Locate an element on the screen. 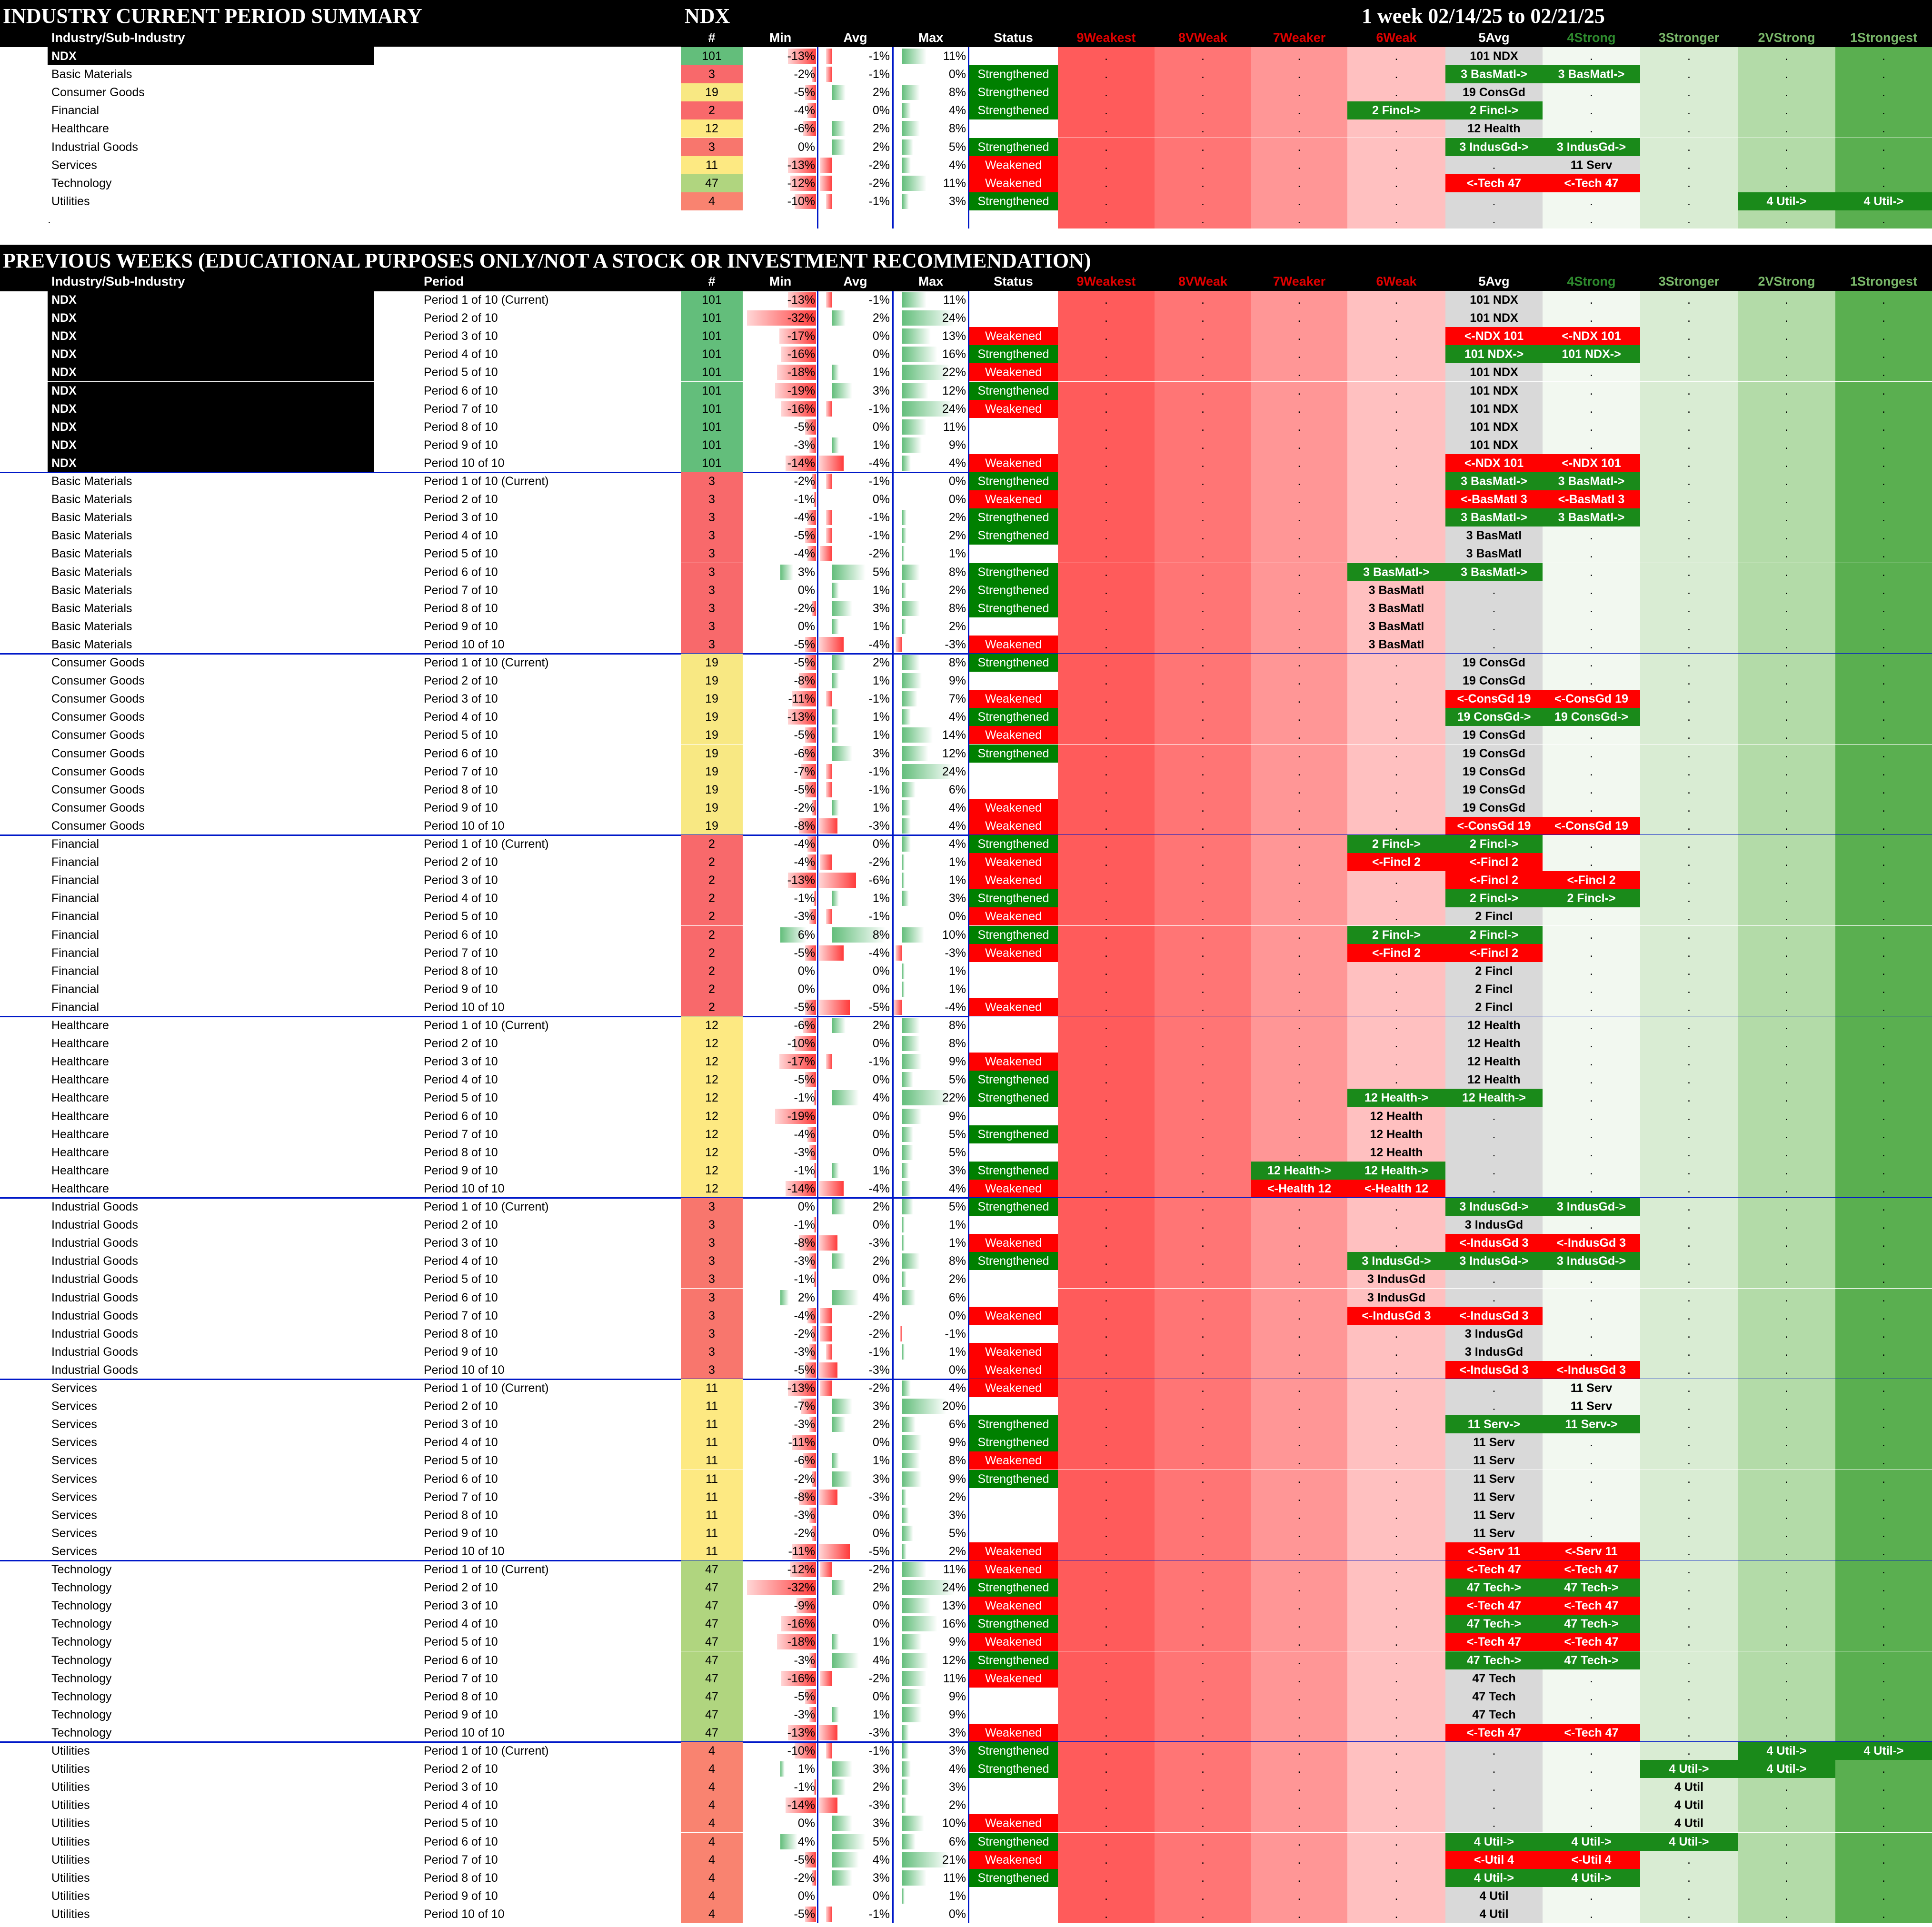 The image size is (1932, 1927). min-bar is located at coordinates (812, 1714).